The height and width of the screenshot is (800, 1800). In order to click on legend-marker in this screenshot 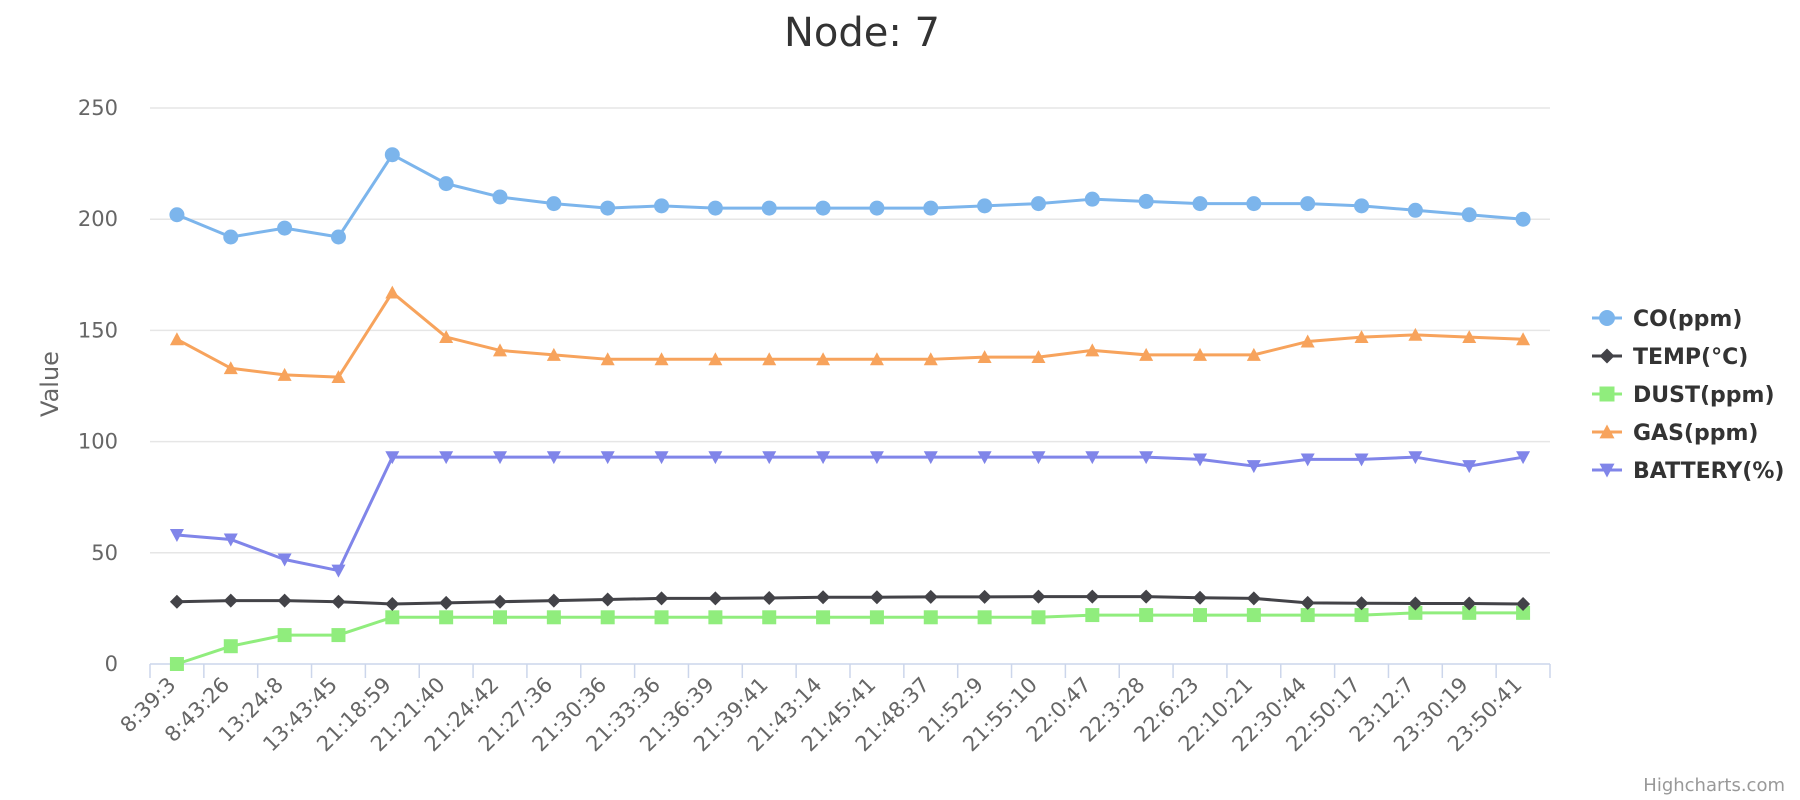, I will do `click(1607, 470)`.